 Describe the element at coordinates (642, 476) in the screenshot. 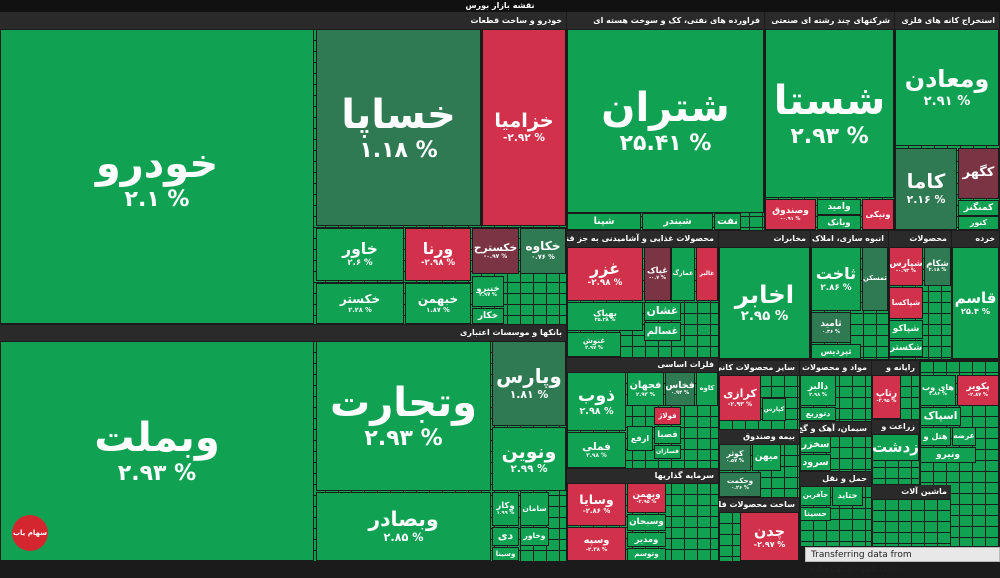

I see `sector-header: سرمایه گذاریها` at that location.